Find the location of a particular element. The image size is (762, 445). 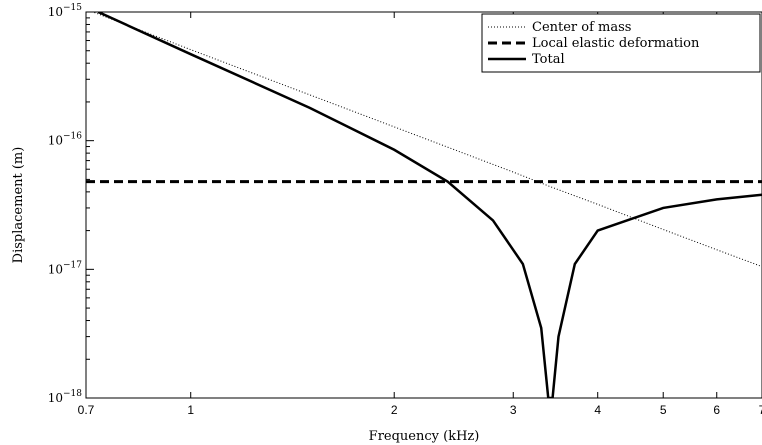

x-tick-label: 2 is located at coordinates (394, 410).